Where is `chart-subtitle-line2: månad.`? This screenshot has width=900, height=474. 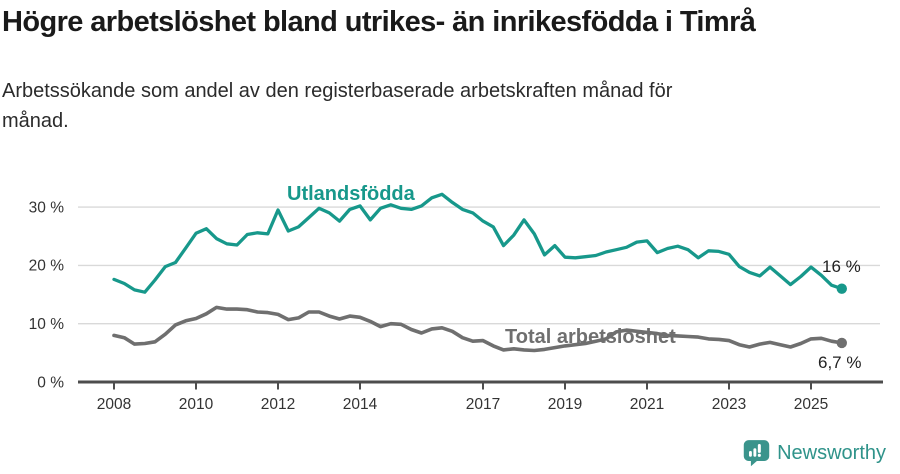 chart-subtitle-line2: månad. is located at coordinates (35, 121).